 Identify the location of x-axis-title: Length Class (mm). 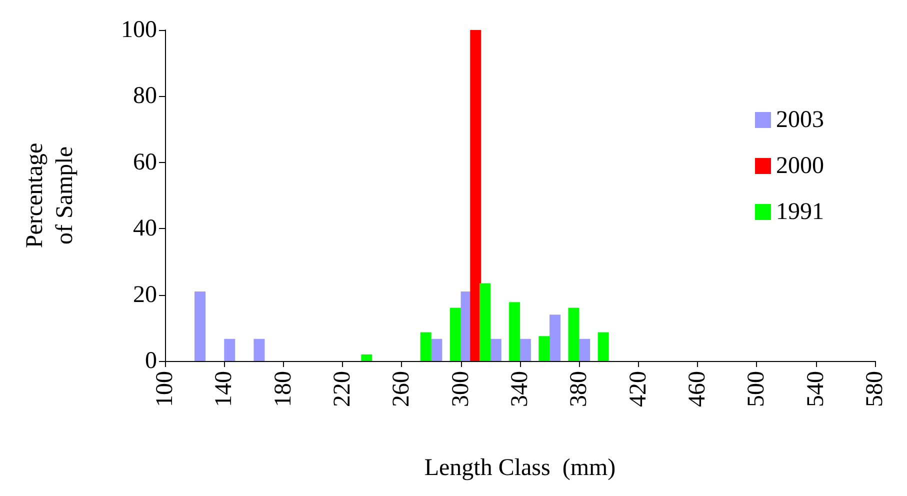
(520, 468).